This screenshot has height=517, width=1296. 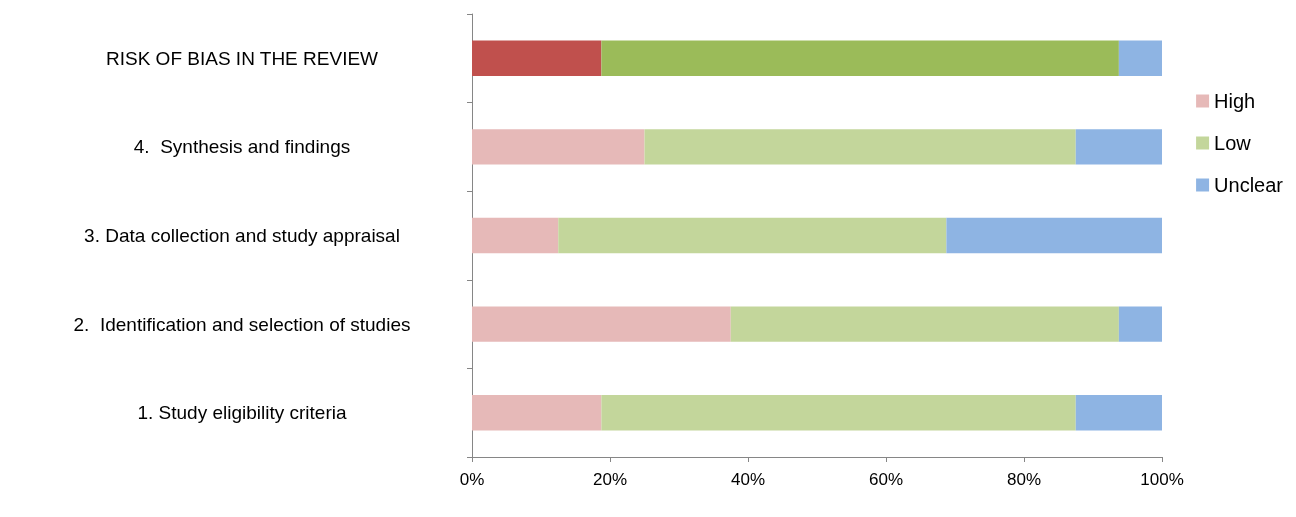 I want to click on y-tick-label: 2. Identification and selection of studies, so click(x=242, y=324).